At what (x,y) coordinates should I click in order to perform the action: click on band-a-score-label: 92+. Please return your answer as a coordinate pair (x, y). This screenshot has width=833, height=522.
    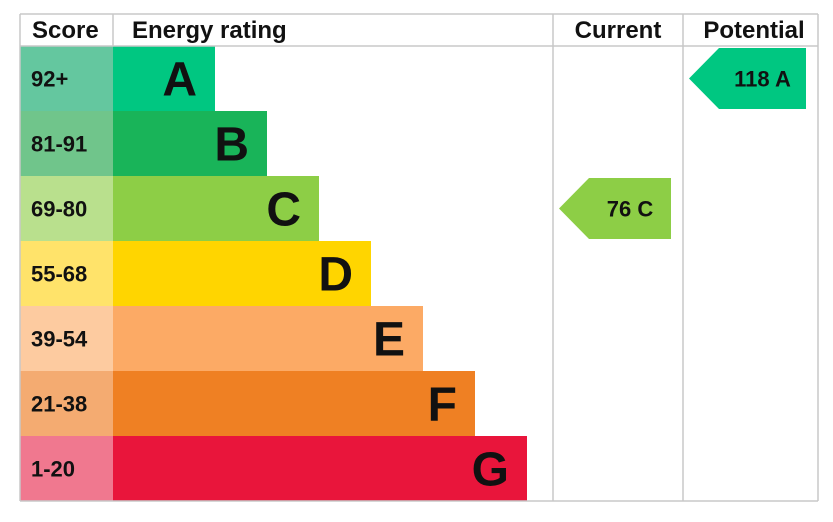
    Looking at the image, I should click on (49, 79).